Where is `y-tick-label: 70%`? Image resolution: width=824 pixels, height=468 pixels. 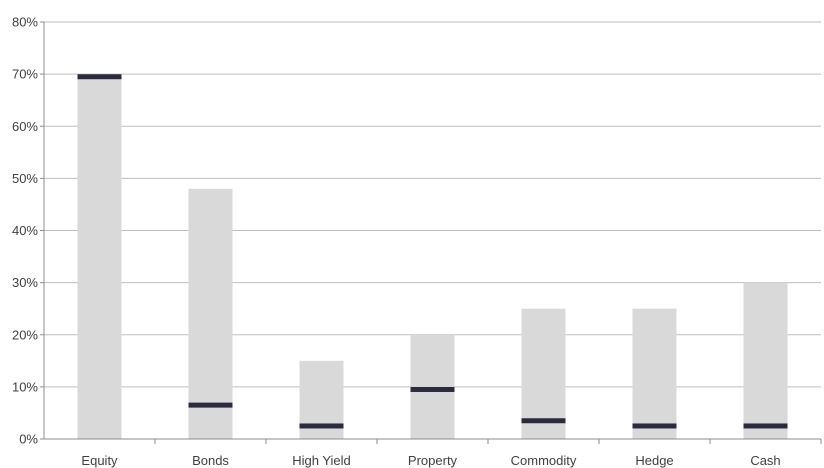 y-tick-label: 70% is located at coordinates (25, 74).